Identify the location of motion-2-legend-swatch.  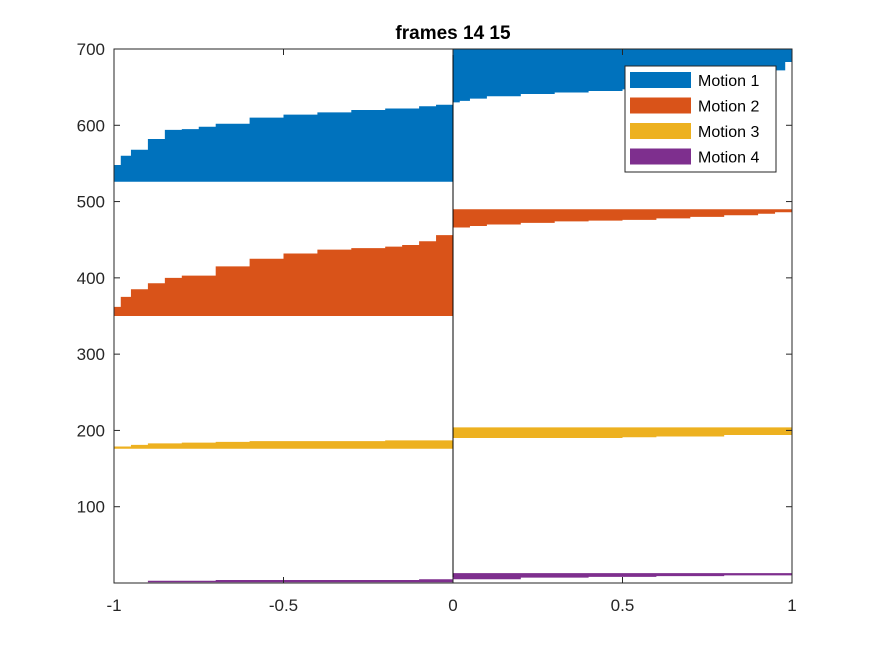
(660, 105).